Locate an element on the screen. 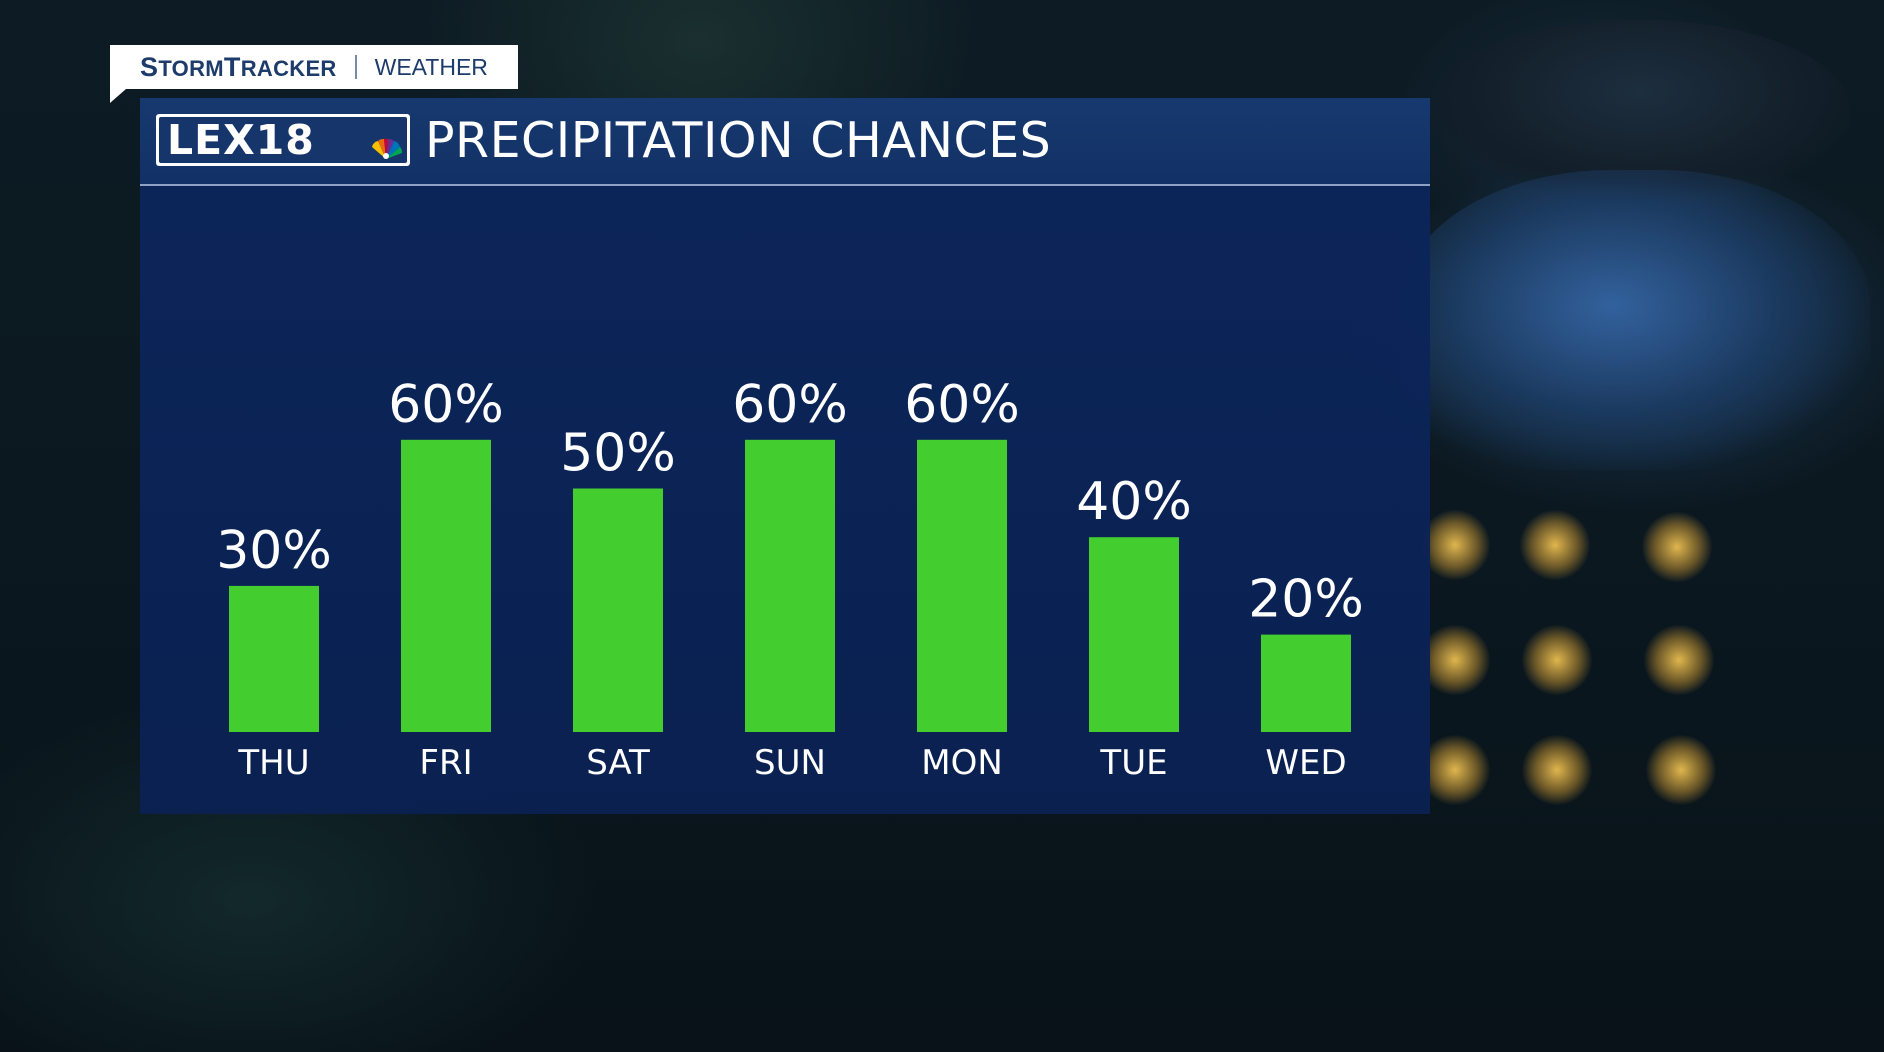 Image resolution: width=1884 pixels, height=1052 pixels. chart-header: LEX18 PRECIPITATION CHANCES is located at coordinates (785, 142).